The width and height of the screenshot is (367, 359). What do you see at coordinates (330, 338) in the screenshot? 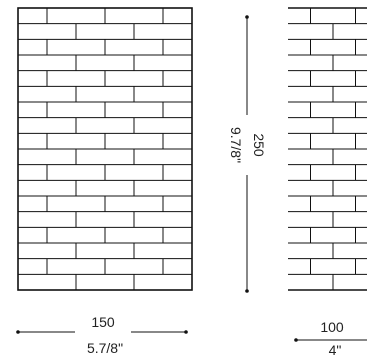
I see `small-width-dimension: 100 4"` at bounding box center [330, 338].